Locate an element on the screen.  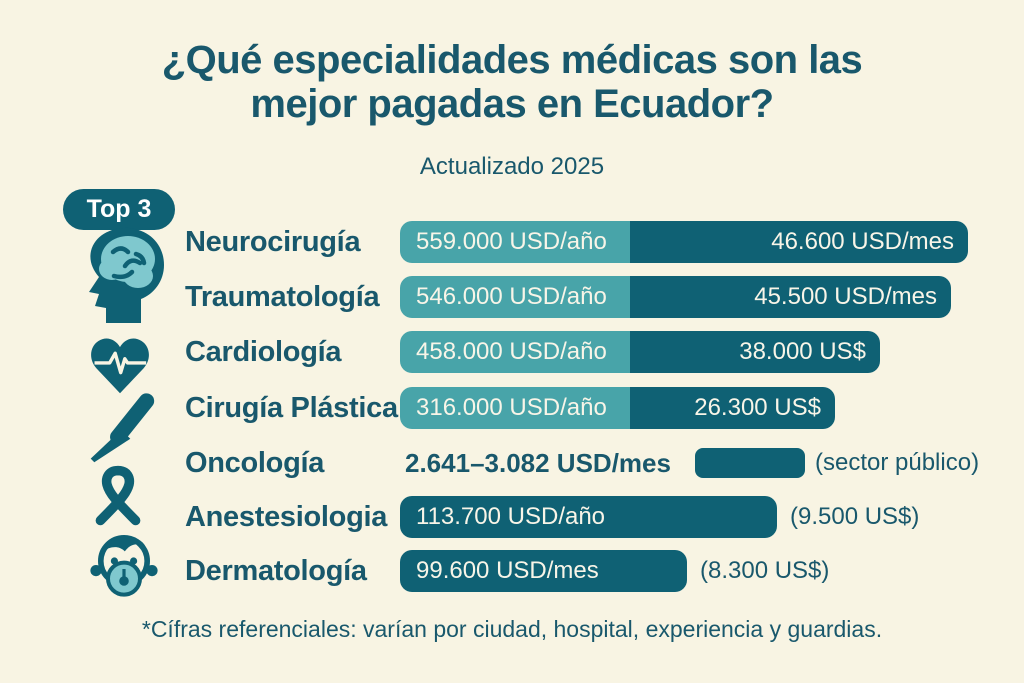
specialty-label: Traumatología is located at coordinates (282, 296).